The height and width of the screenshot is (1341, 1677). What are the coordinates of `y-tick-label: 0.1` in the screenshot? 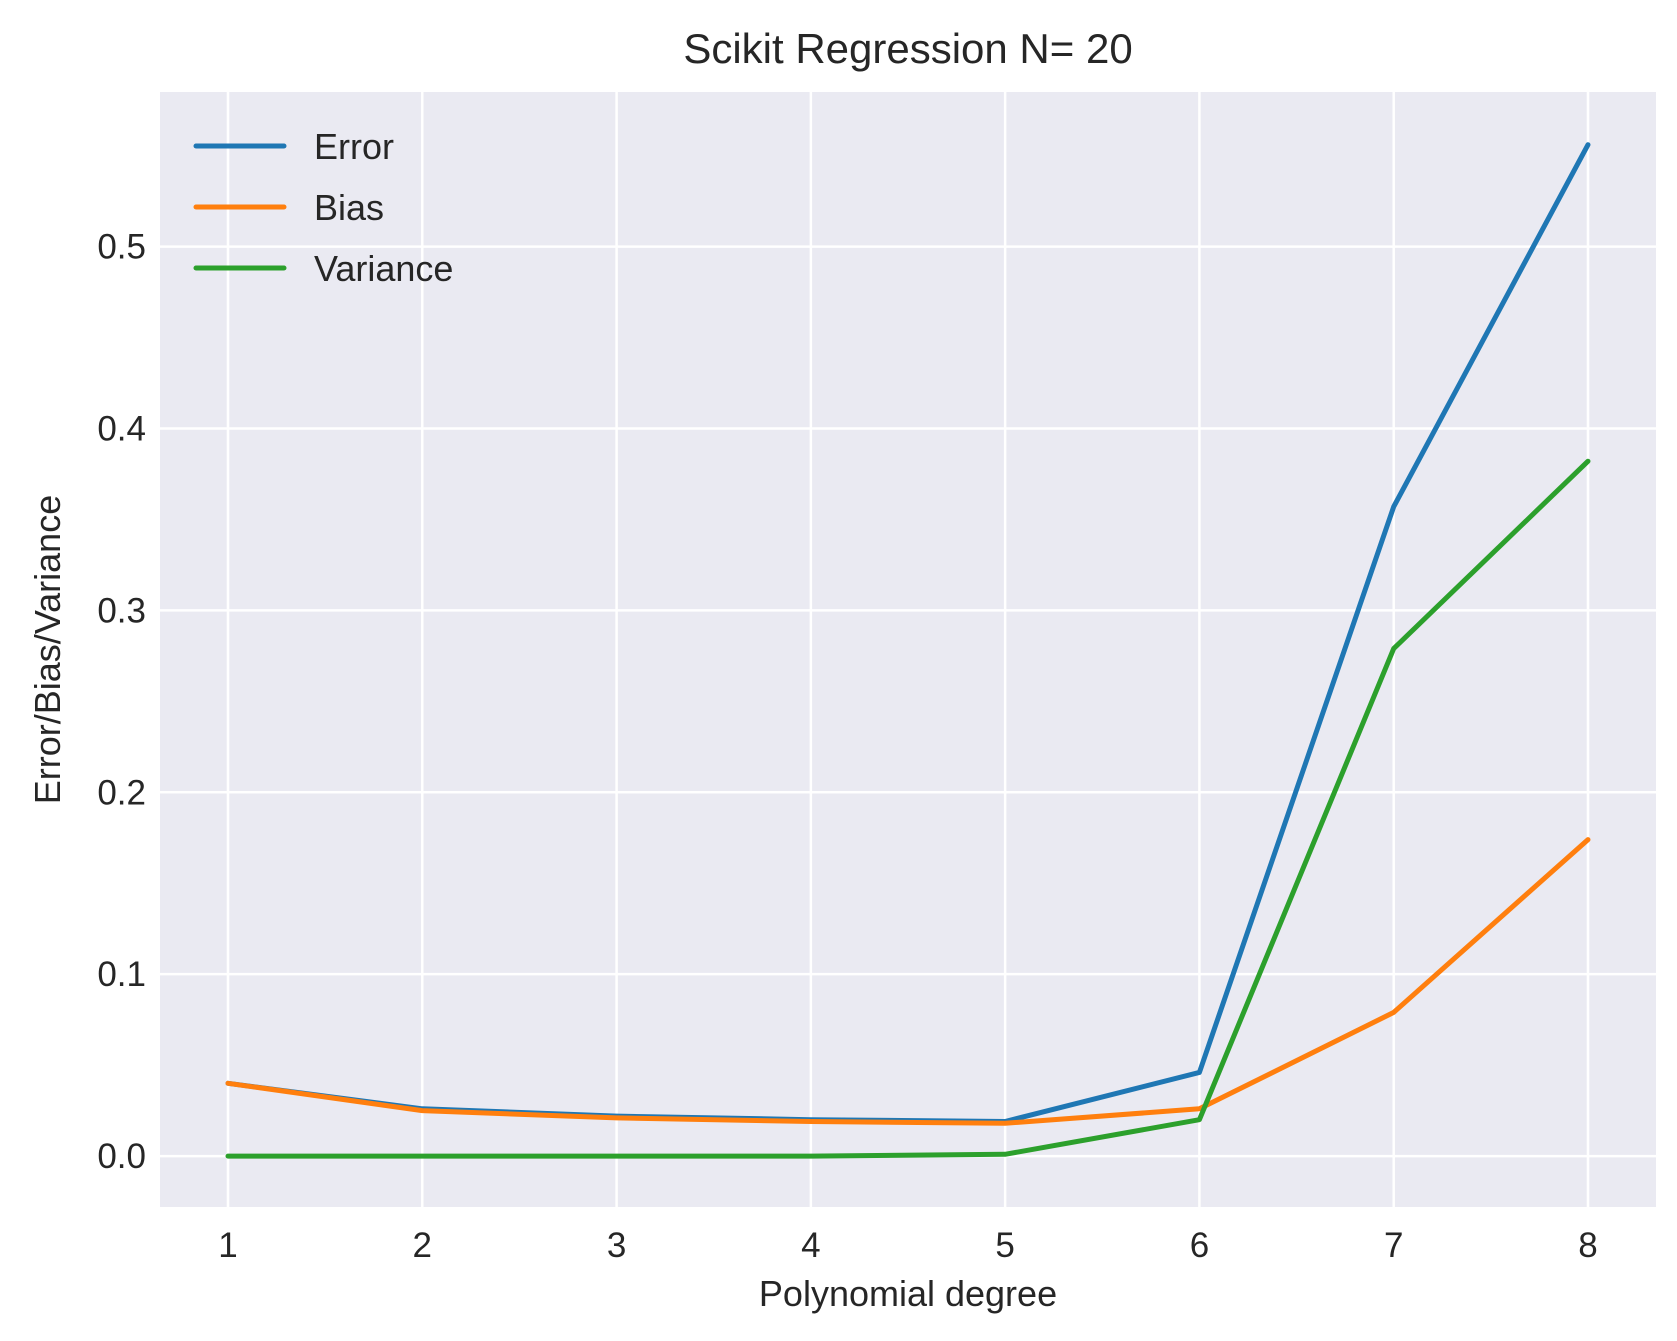 It's located at (121, 974).